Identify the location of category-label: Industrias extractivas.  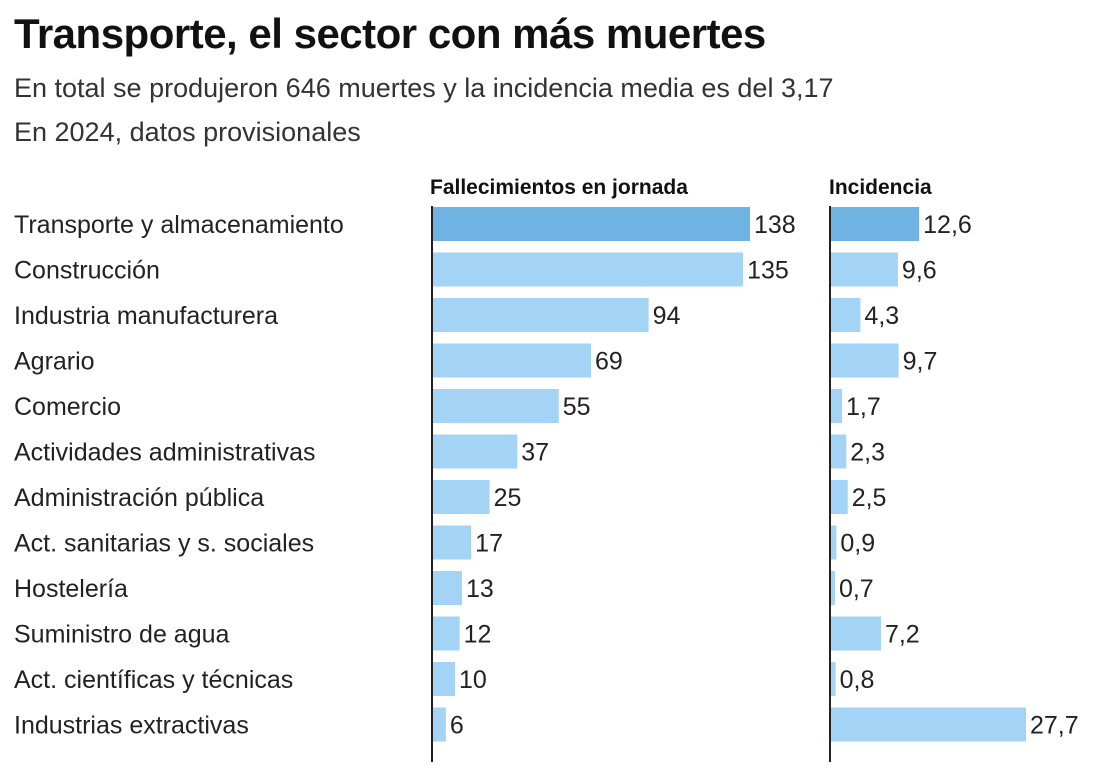
(131, 726).